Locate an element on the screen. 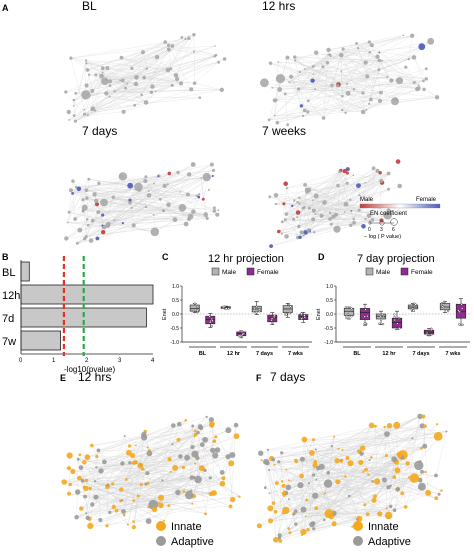 The height and width of the screenshot is (553, 474). legend-adaptive-label-f: Adaptive is located at coordinates (389, 542).